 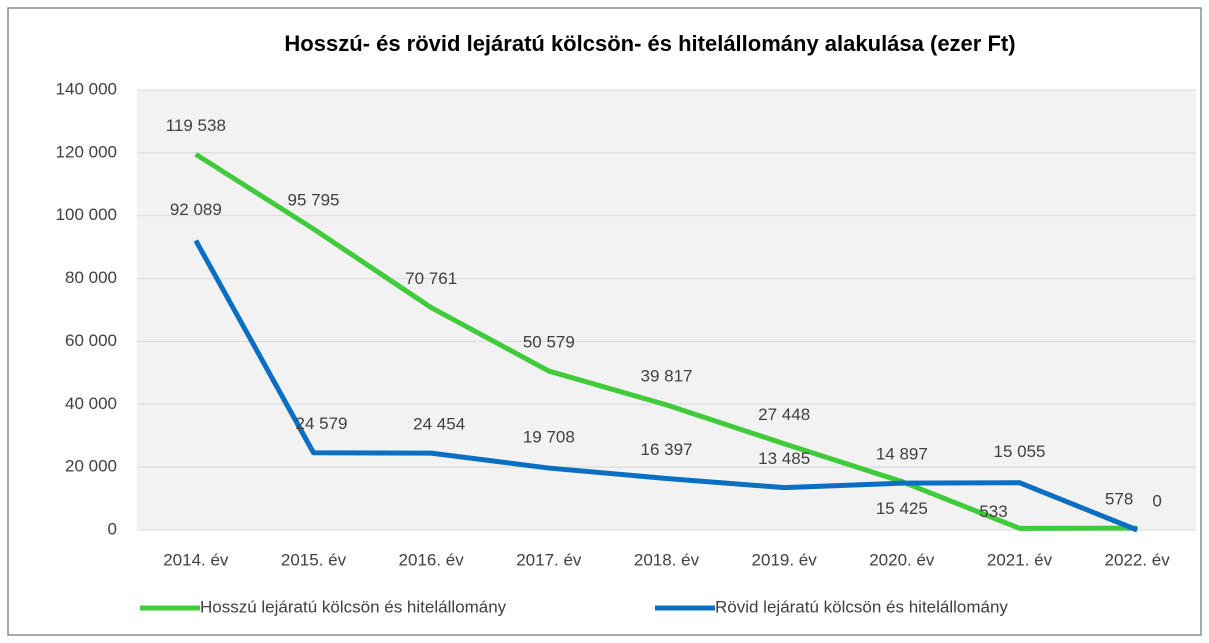 What do you see at coordinates (902, 508) in the screenshot?
I see `data-label: 15 425` at bounding box center [902, 508].